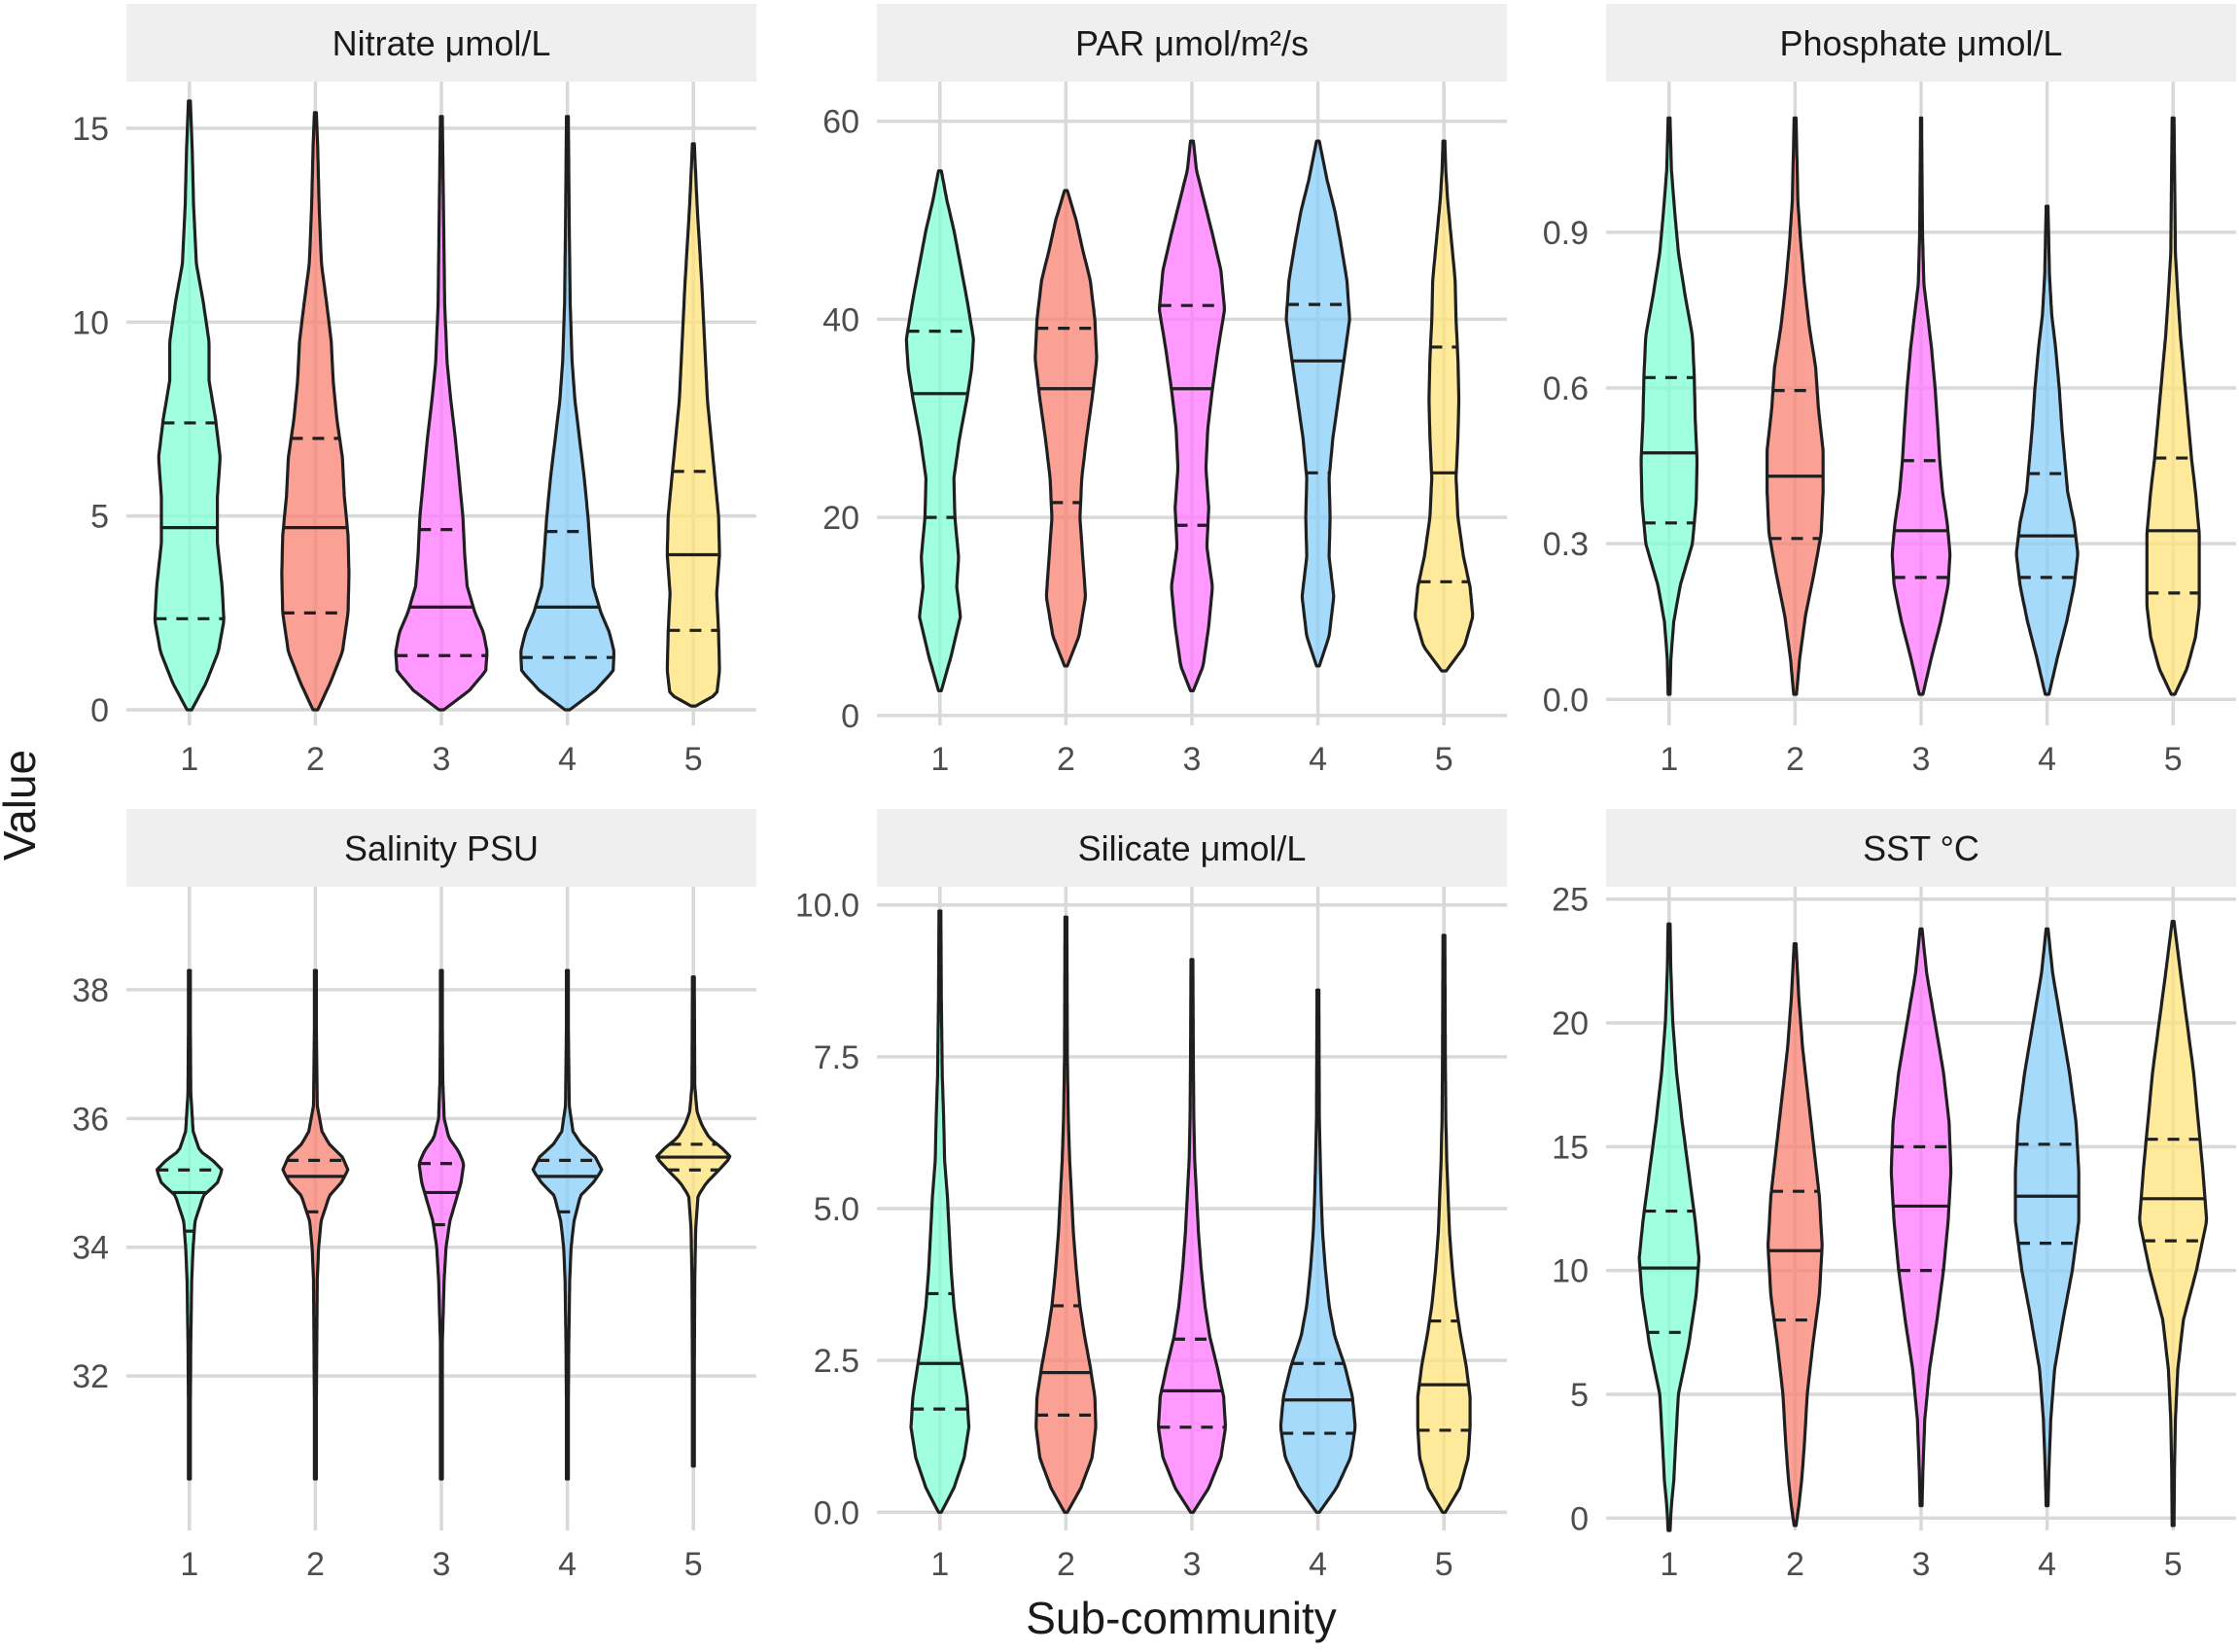 This screenshot has width=2239, height=1652. I want to click on panel-nitrate: Nitrate μmol/L 0 5 10 15 1 2 3 4 5, so click(414, 391).